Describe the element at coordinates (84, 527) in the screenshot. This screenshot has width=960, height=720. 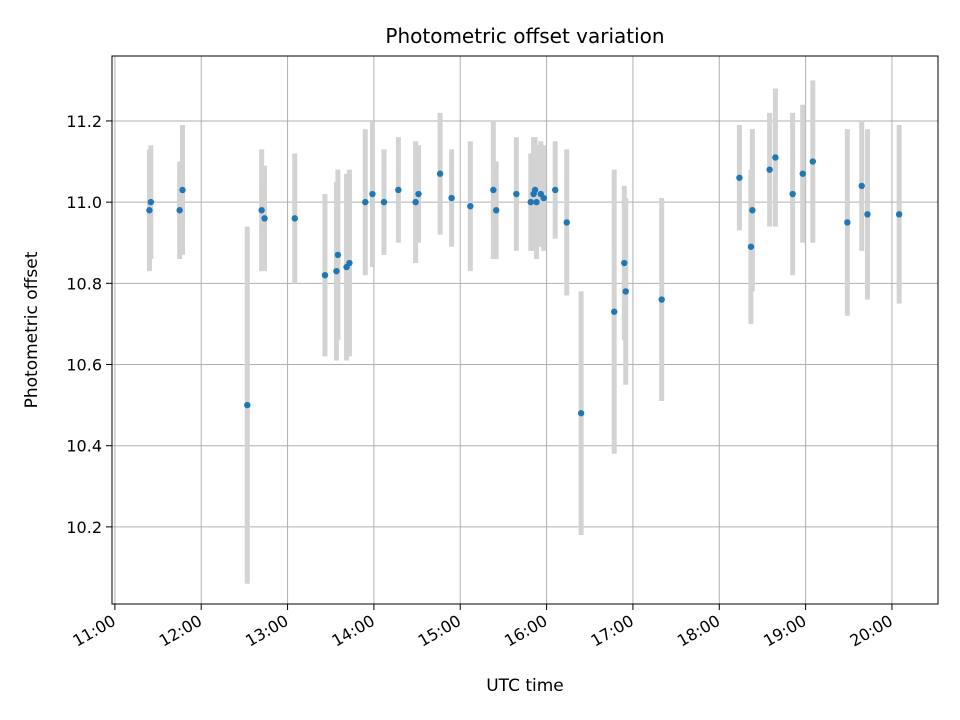
I see `y-tick-label: 10.2` at that location.